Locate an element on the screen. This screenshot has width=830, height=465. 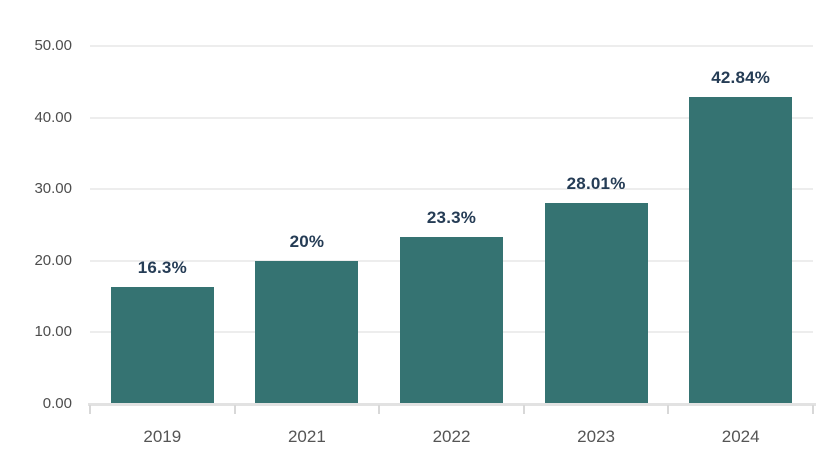
y-axis-tick-label: 40.00 is located at coordinates (53, 117).